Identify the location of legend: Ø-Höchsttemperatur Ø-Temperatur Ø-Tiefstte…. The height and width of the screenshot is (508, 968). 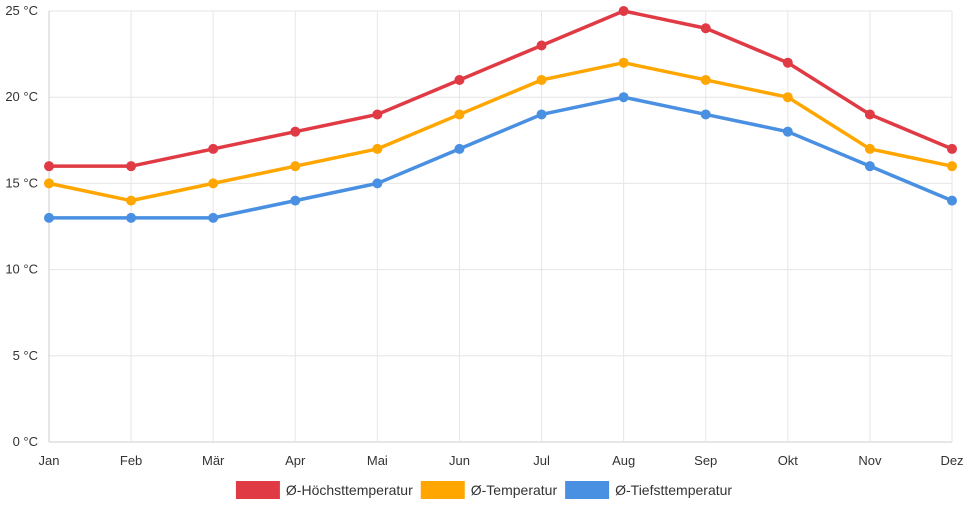
(483, 490).